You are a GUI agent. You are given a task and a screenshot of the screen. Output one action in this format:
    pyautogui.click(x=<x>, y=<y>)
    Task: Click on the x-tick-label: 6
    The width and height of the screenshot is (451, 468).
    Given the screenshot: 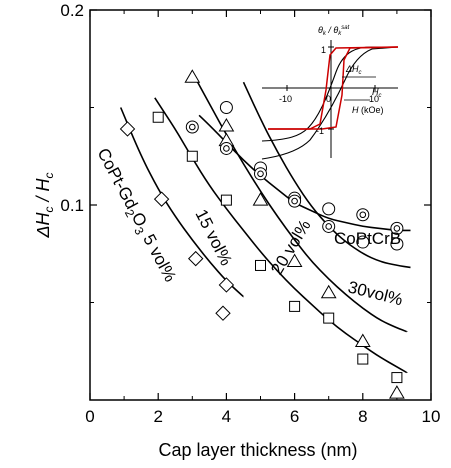 What is the action you would take?
    pyautogui.click(x=294, y=416)
    